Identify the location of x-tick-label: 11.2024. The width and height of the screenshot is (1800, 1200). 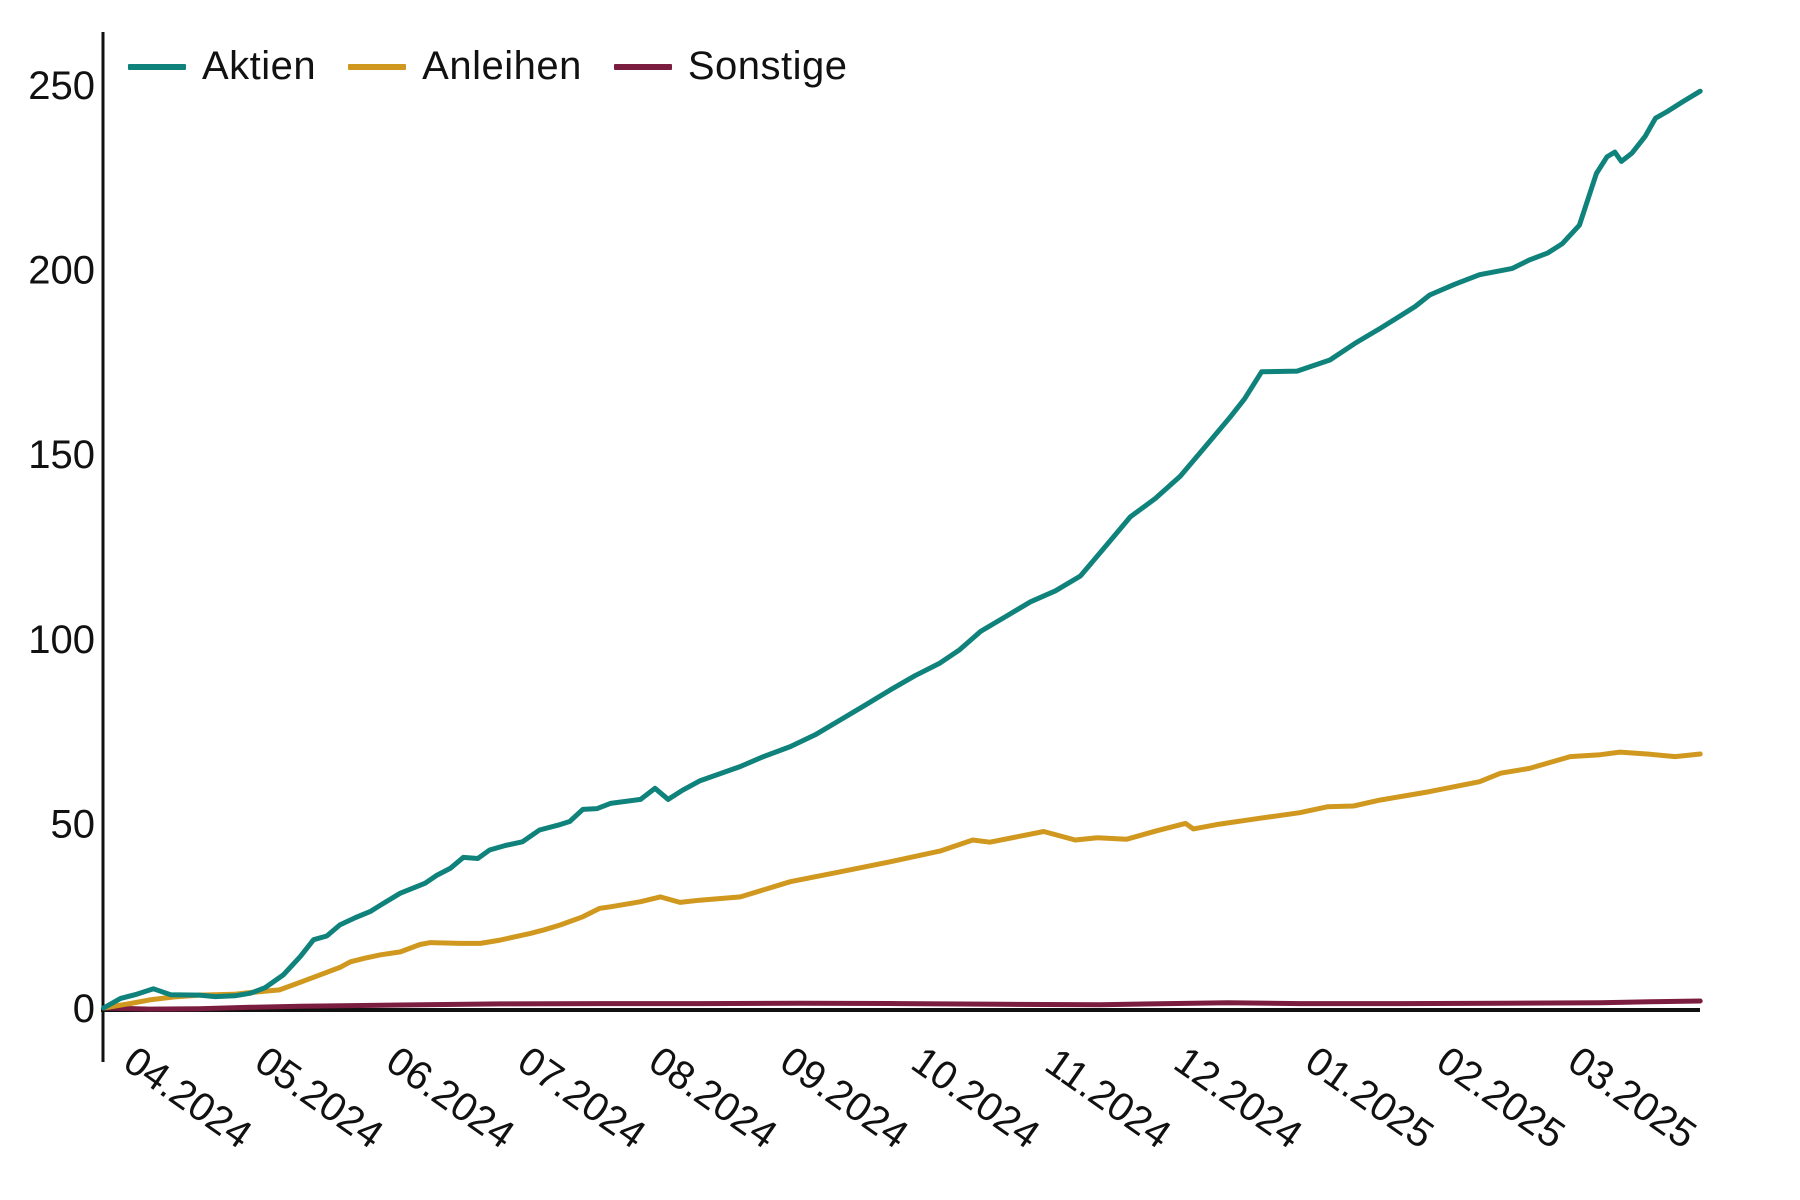
(1107, 1098).